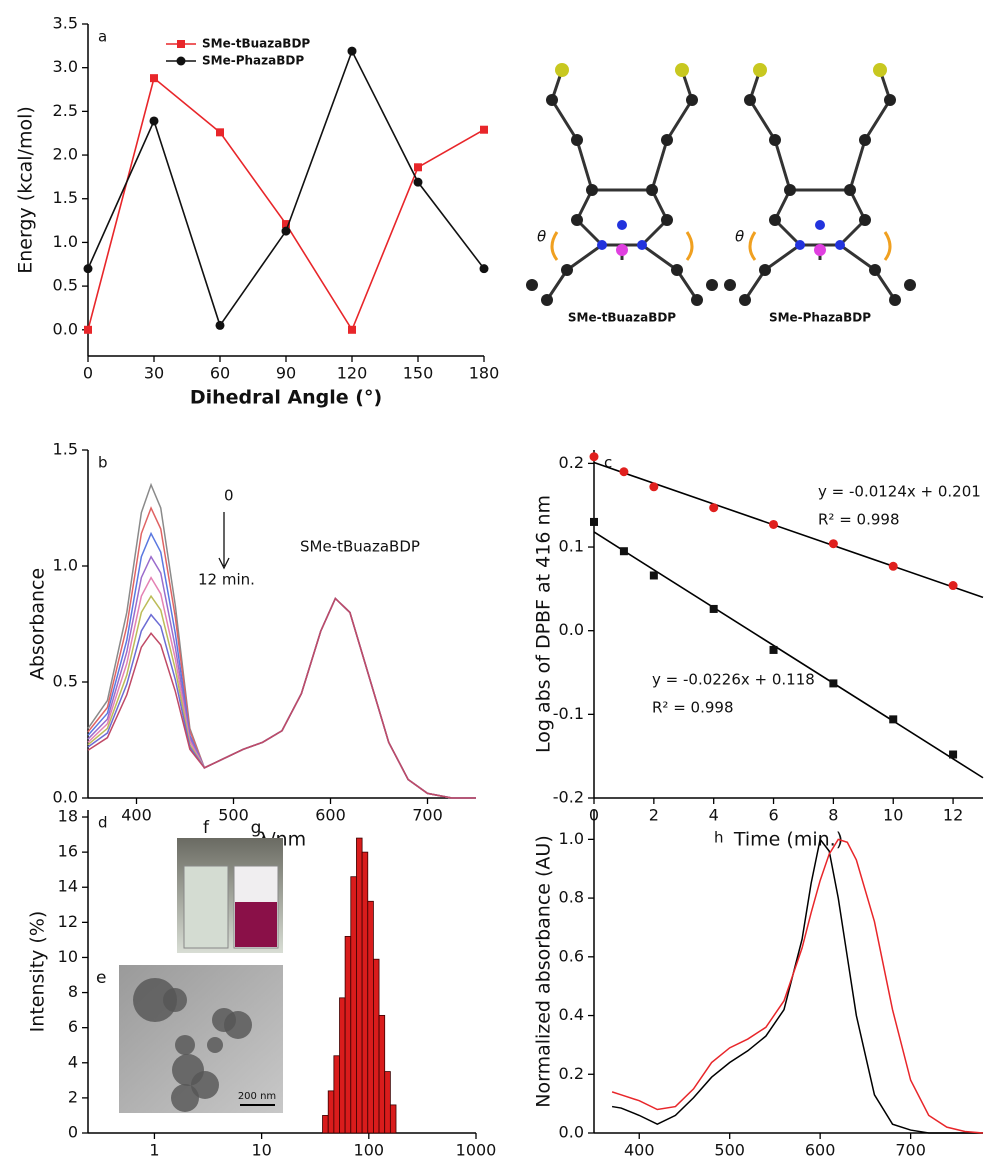 This screenshot has width=989, height=1159. I want to click on x-axis-title: Dihedral Angle (°), so click(286, 398).